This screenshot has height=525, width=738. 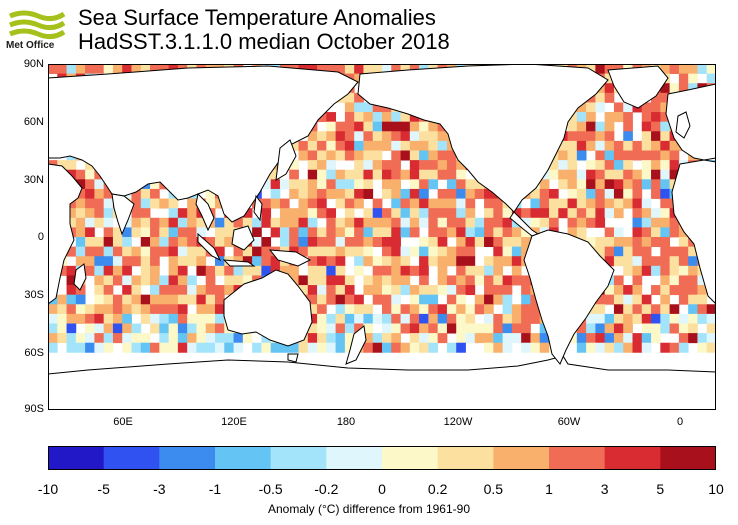 What do you see at coordinates (159, 489) in the screenshot?
I see `colorbar-tick-label: -3` at bounding box center [159, 489].